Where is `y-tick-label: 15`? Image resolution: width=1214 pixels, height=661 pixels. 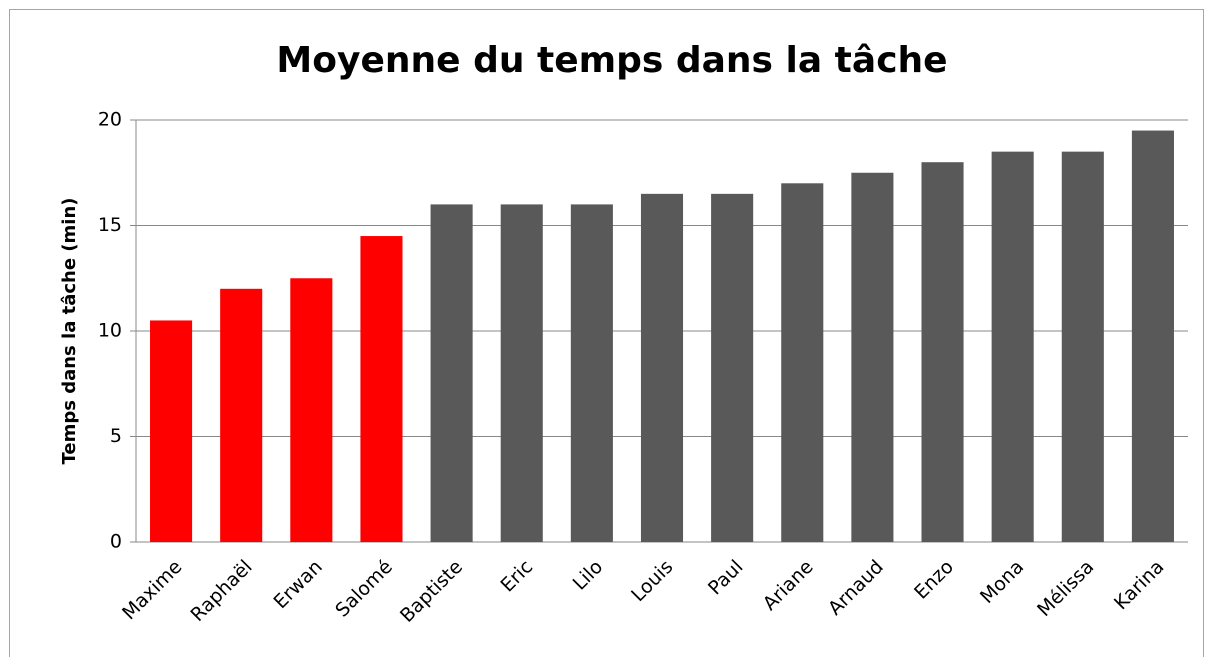
y-tick-label: 15 is located at coordinates (110, 225).